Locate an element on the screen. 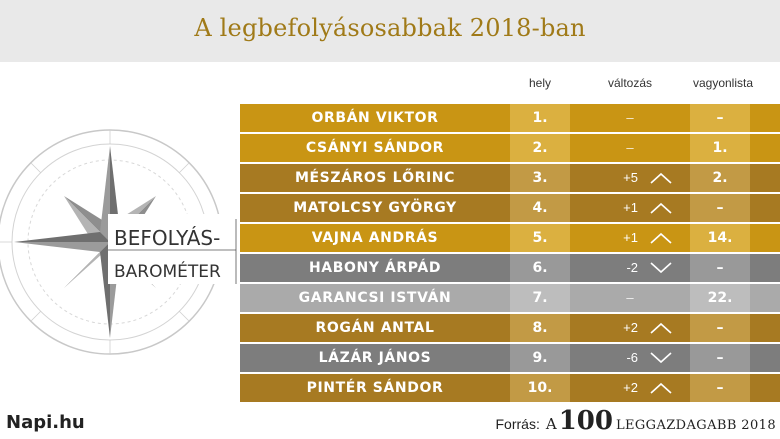 The image size is (780, 439). table-row: MATOLCSY GYÖRGY 4. +1 – is located at coordinates (510, 208).